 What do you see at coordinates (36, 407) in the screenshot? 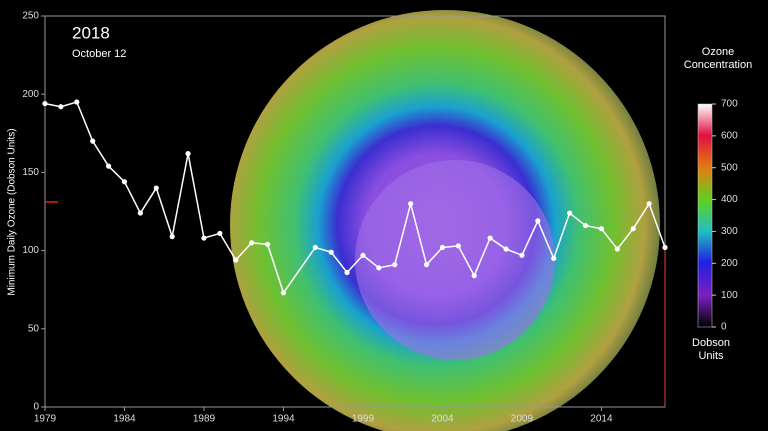
I see `y-tick-label: 0` at bounding box center [36, 407].